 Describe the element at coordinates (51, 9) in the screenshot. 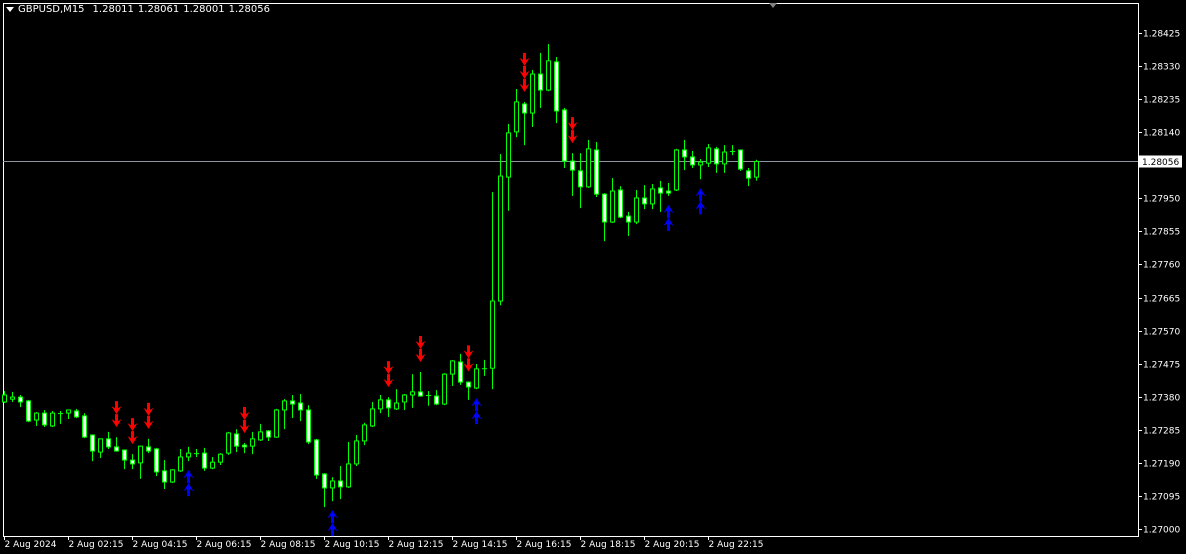

I see `symbol-label: GBPUSD,M15` at that location.